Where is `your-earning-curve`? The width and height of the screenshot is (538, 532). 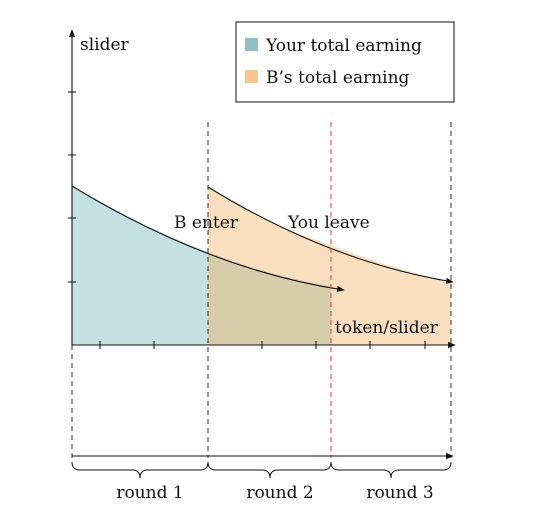
your-earning-curve is located at coordinates (208, 239).